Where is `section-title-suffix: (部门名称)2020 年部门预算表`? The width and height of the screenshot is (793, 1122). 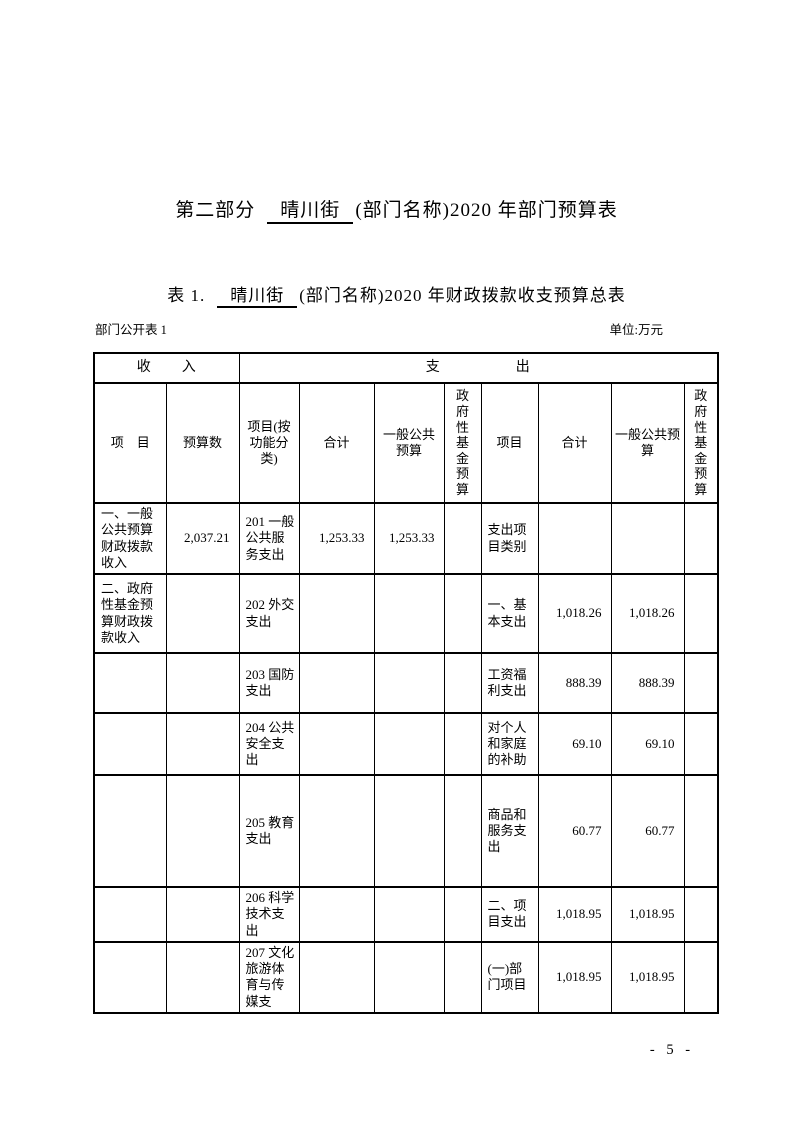
section-title-suffix: (部门名称)2020 年部门预算表 is located at coordinates (486, 210).